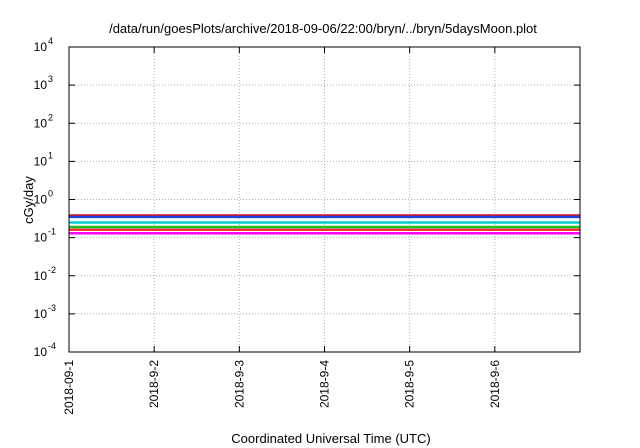  What do you see at coordinates (50, 194) in the screenshot?
I see `y-tick-exponent: 0` at bounding box center [50, 194].